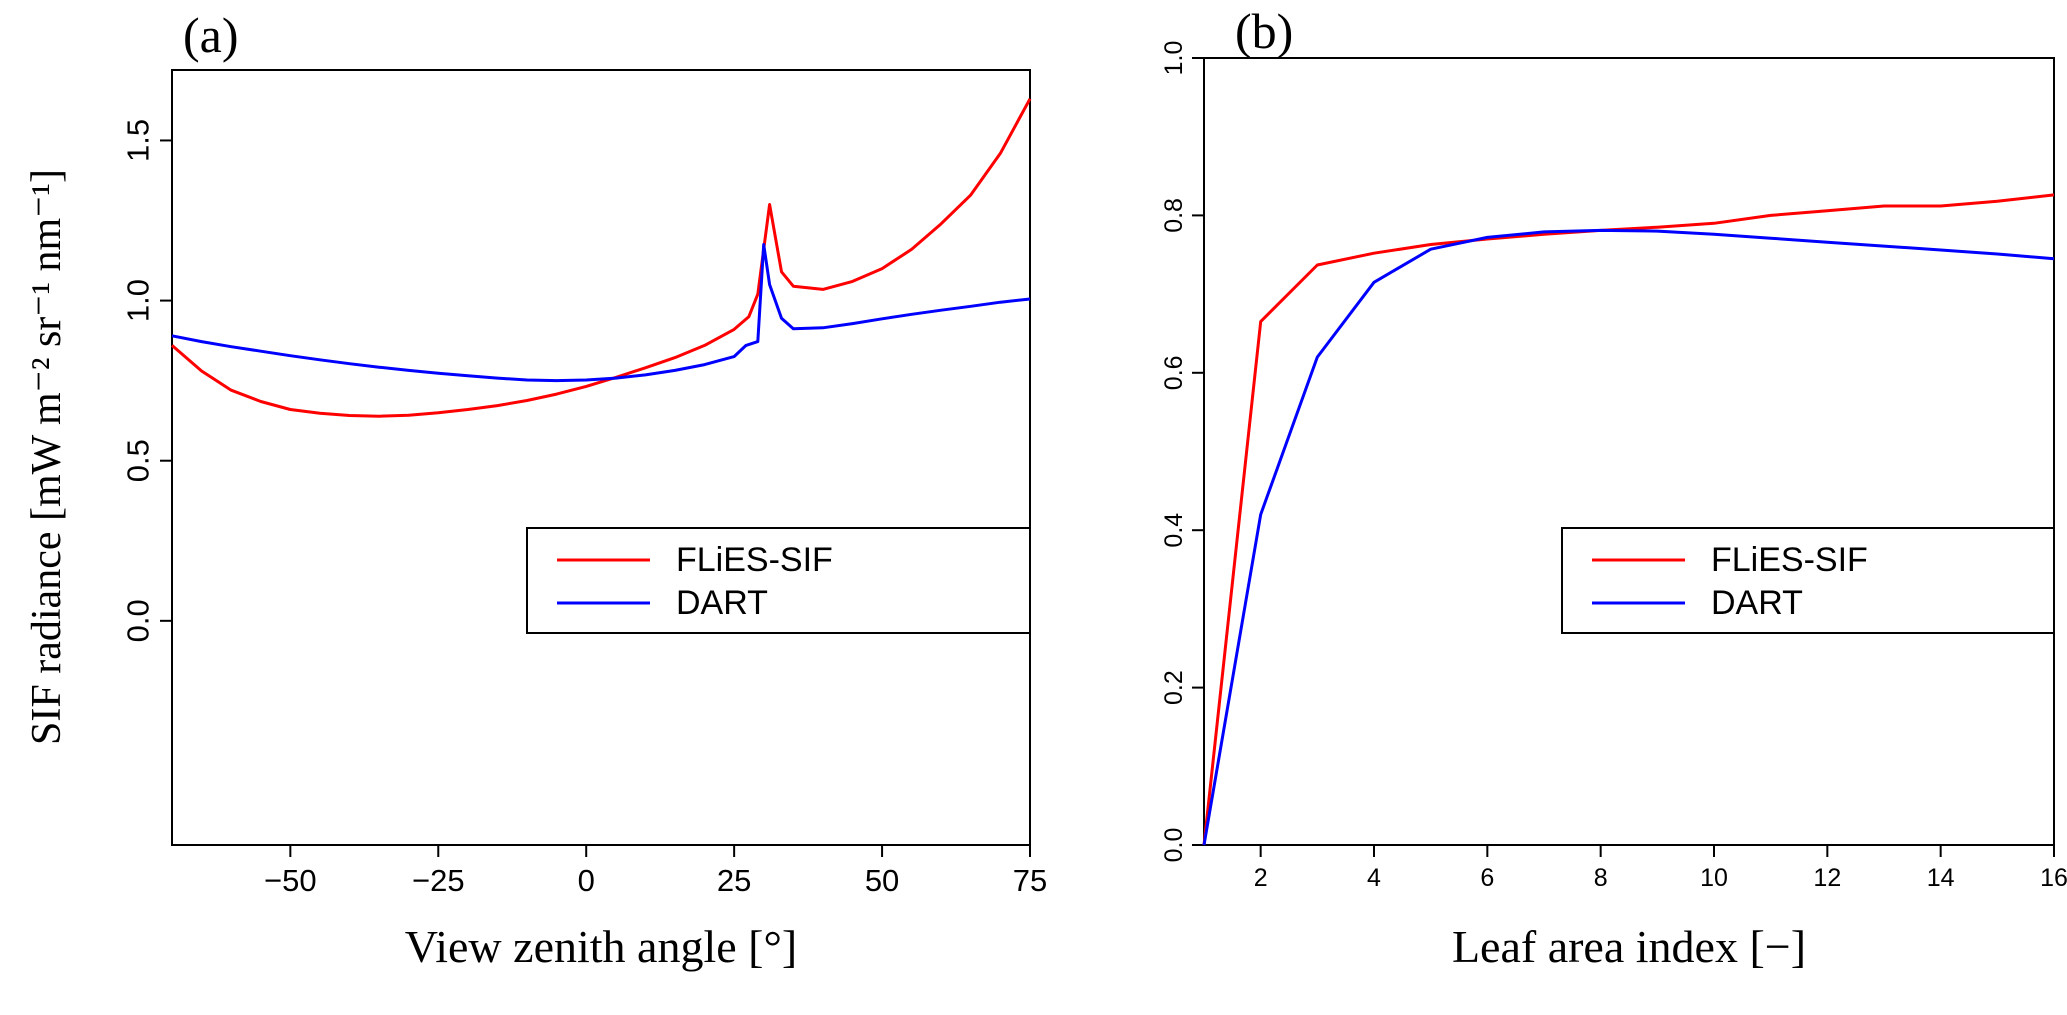  What do you see at coordinates (47, 457) in the screenshot?
I see `panel-a-y-axis-title: SIF radiance [mW m⁻² sr⁻¹ nm⁻¹]` at bounding box center [47, 457].